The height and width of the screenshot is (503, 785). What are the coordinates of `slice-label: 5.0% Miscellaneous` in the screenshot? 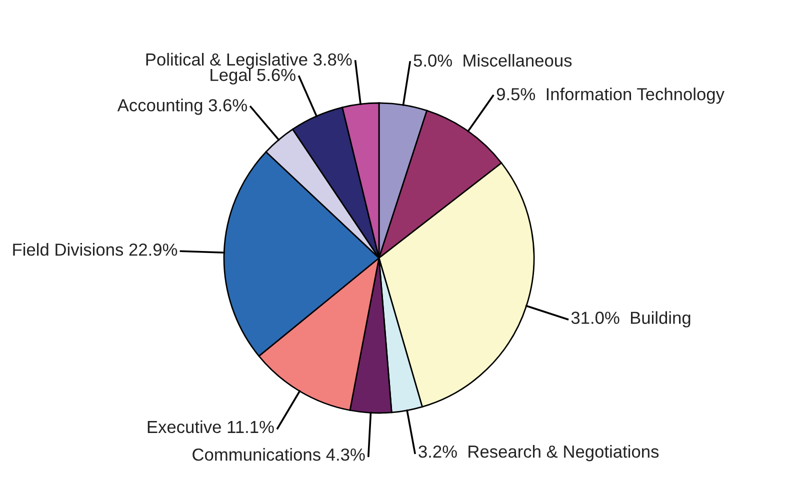 It's located at (493, 60).